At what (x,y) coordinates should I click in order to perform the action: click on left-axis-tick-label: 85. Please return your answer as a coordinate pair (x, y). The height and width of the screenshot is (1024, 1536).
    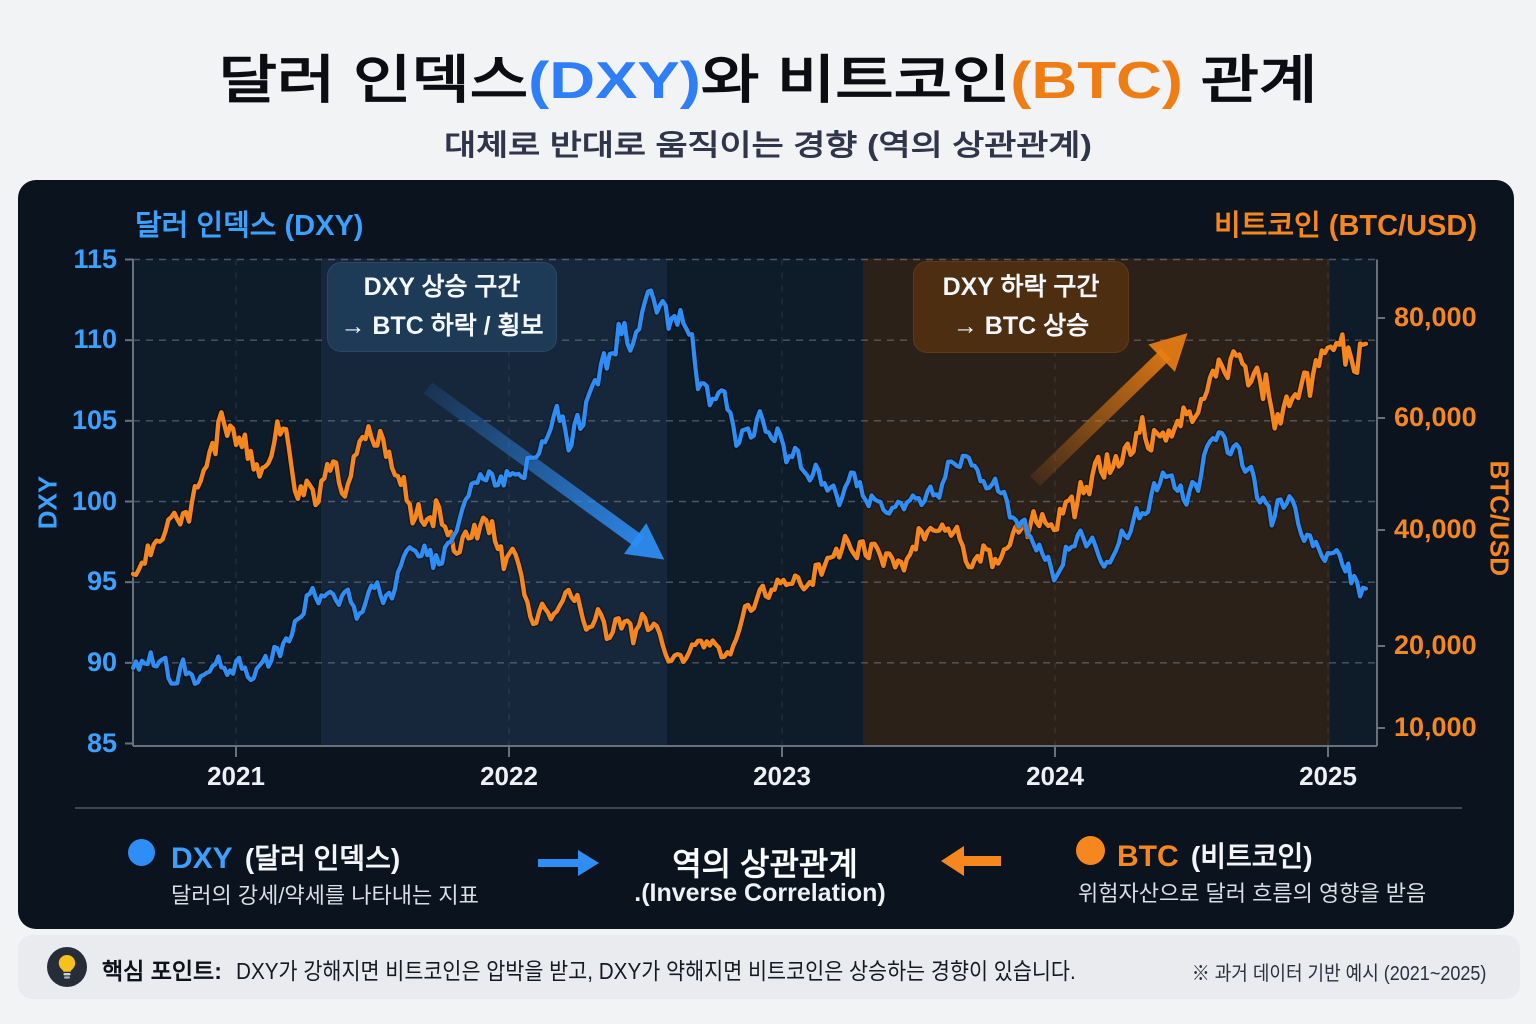
    Looking at the image, I should click on (101, 742).